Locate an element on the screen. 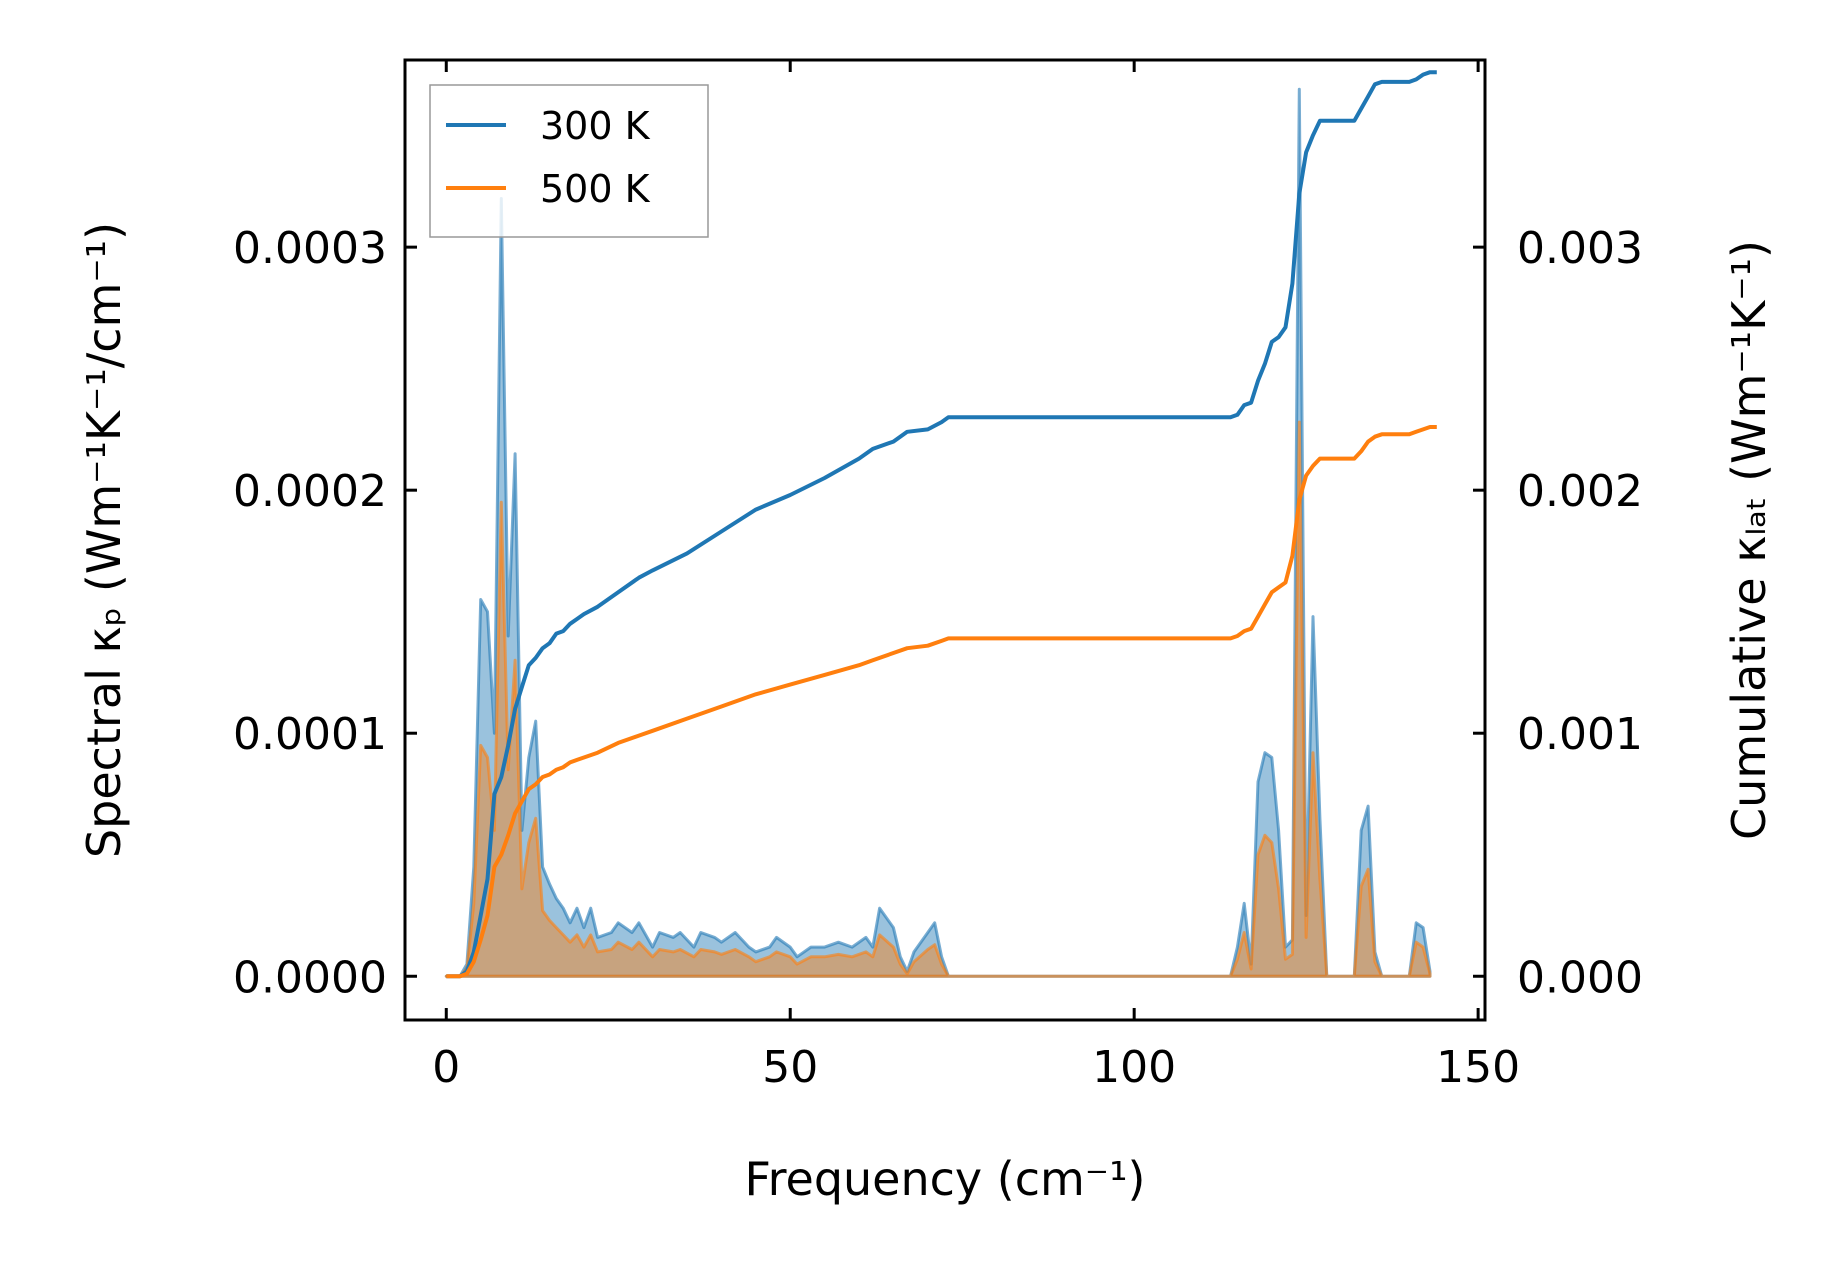  x-tick-label: 100 is located at coordinates (1134, 1067).